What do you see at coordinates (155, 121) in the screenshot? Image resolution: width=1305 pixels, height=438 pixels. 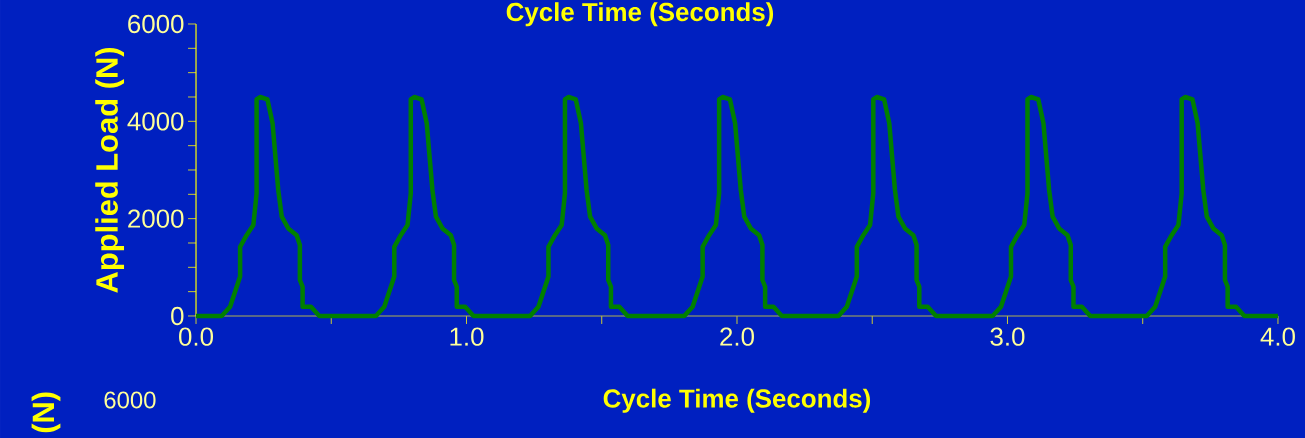 I see `y-tick-label: 4000` at bounding box center [155, 121].